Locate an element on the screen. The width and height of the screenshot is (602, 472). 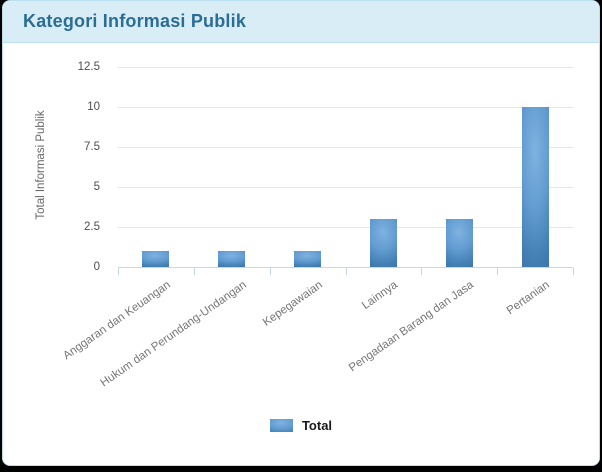
y-tick-label: 10 is located at coordinates (93, 107).